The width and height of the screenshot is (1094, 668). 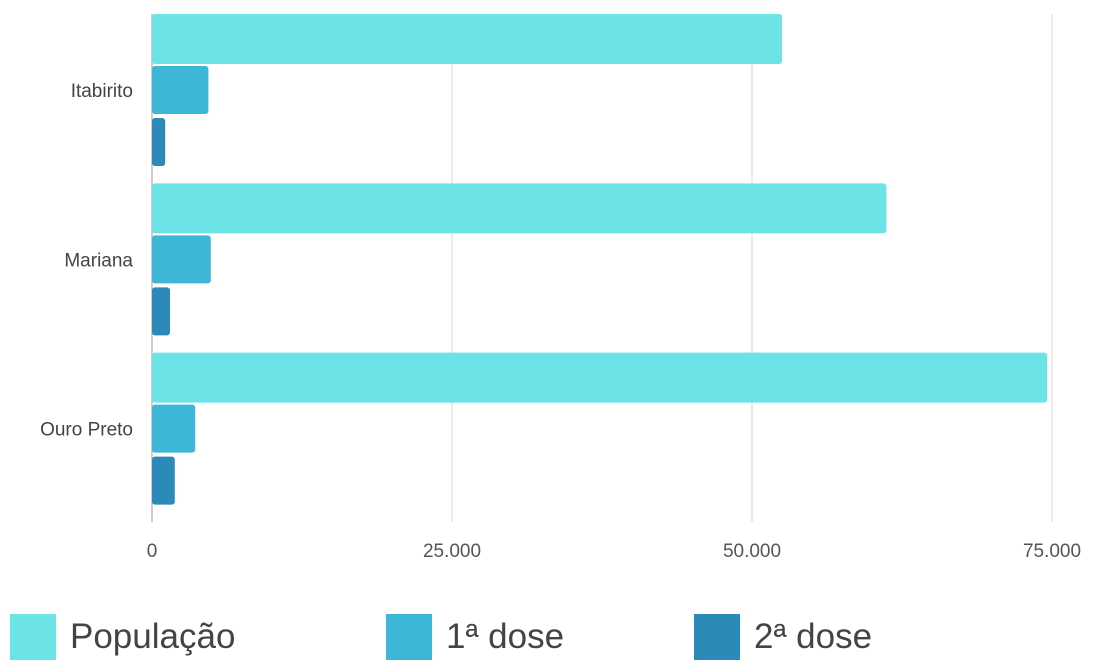 What do you see at coordinates (614, 551) in the screenshot?
I see `x-tick-labels: 0 25.000 50.000 75.000` at bounding box center [614, 551].